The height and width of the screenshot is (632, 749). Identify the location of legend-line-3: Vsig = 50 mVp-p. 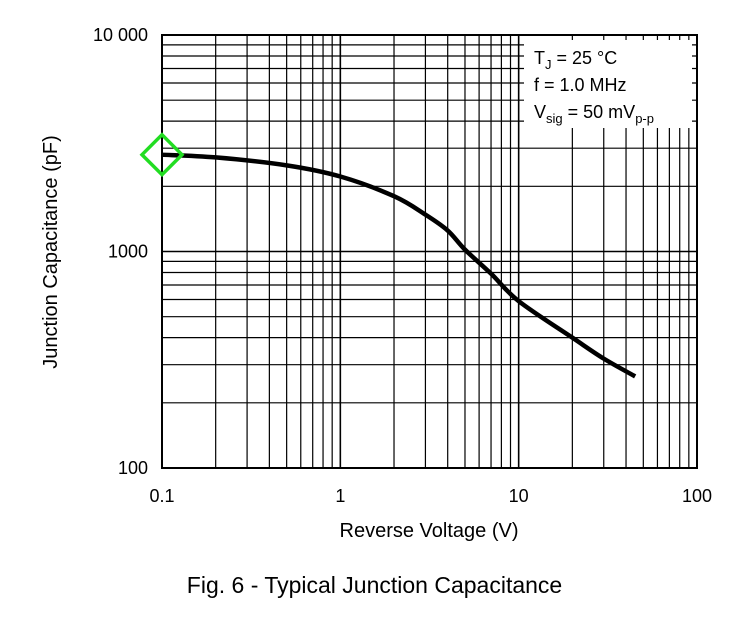
(594, 114).